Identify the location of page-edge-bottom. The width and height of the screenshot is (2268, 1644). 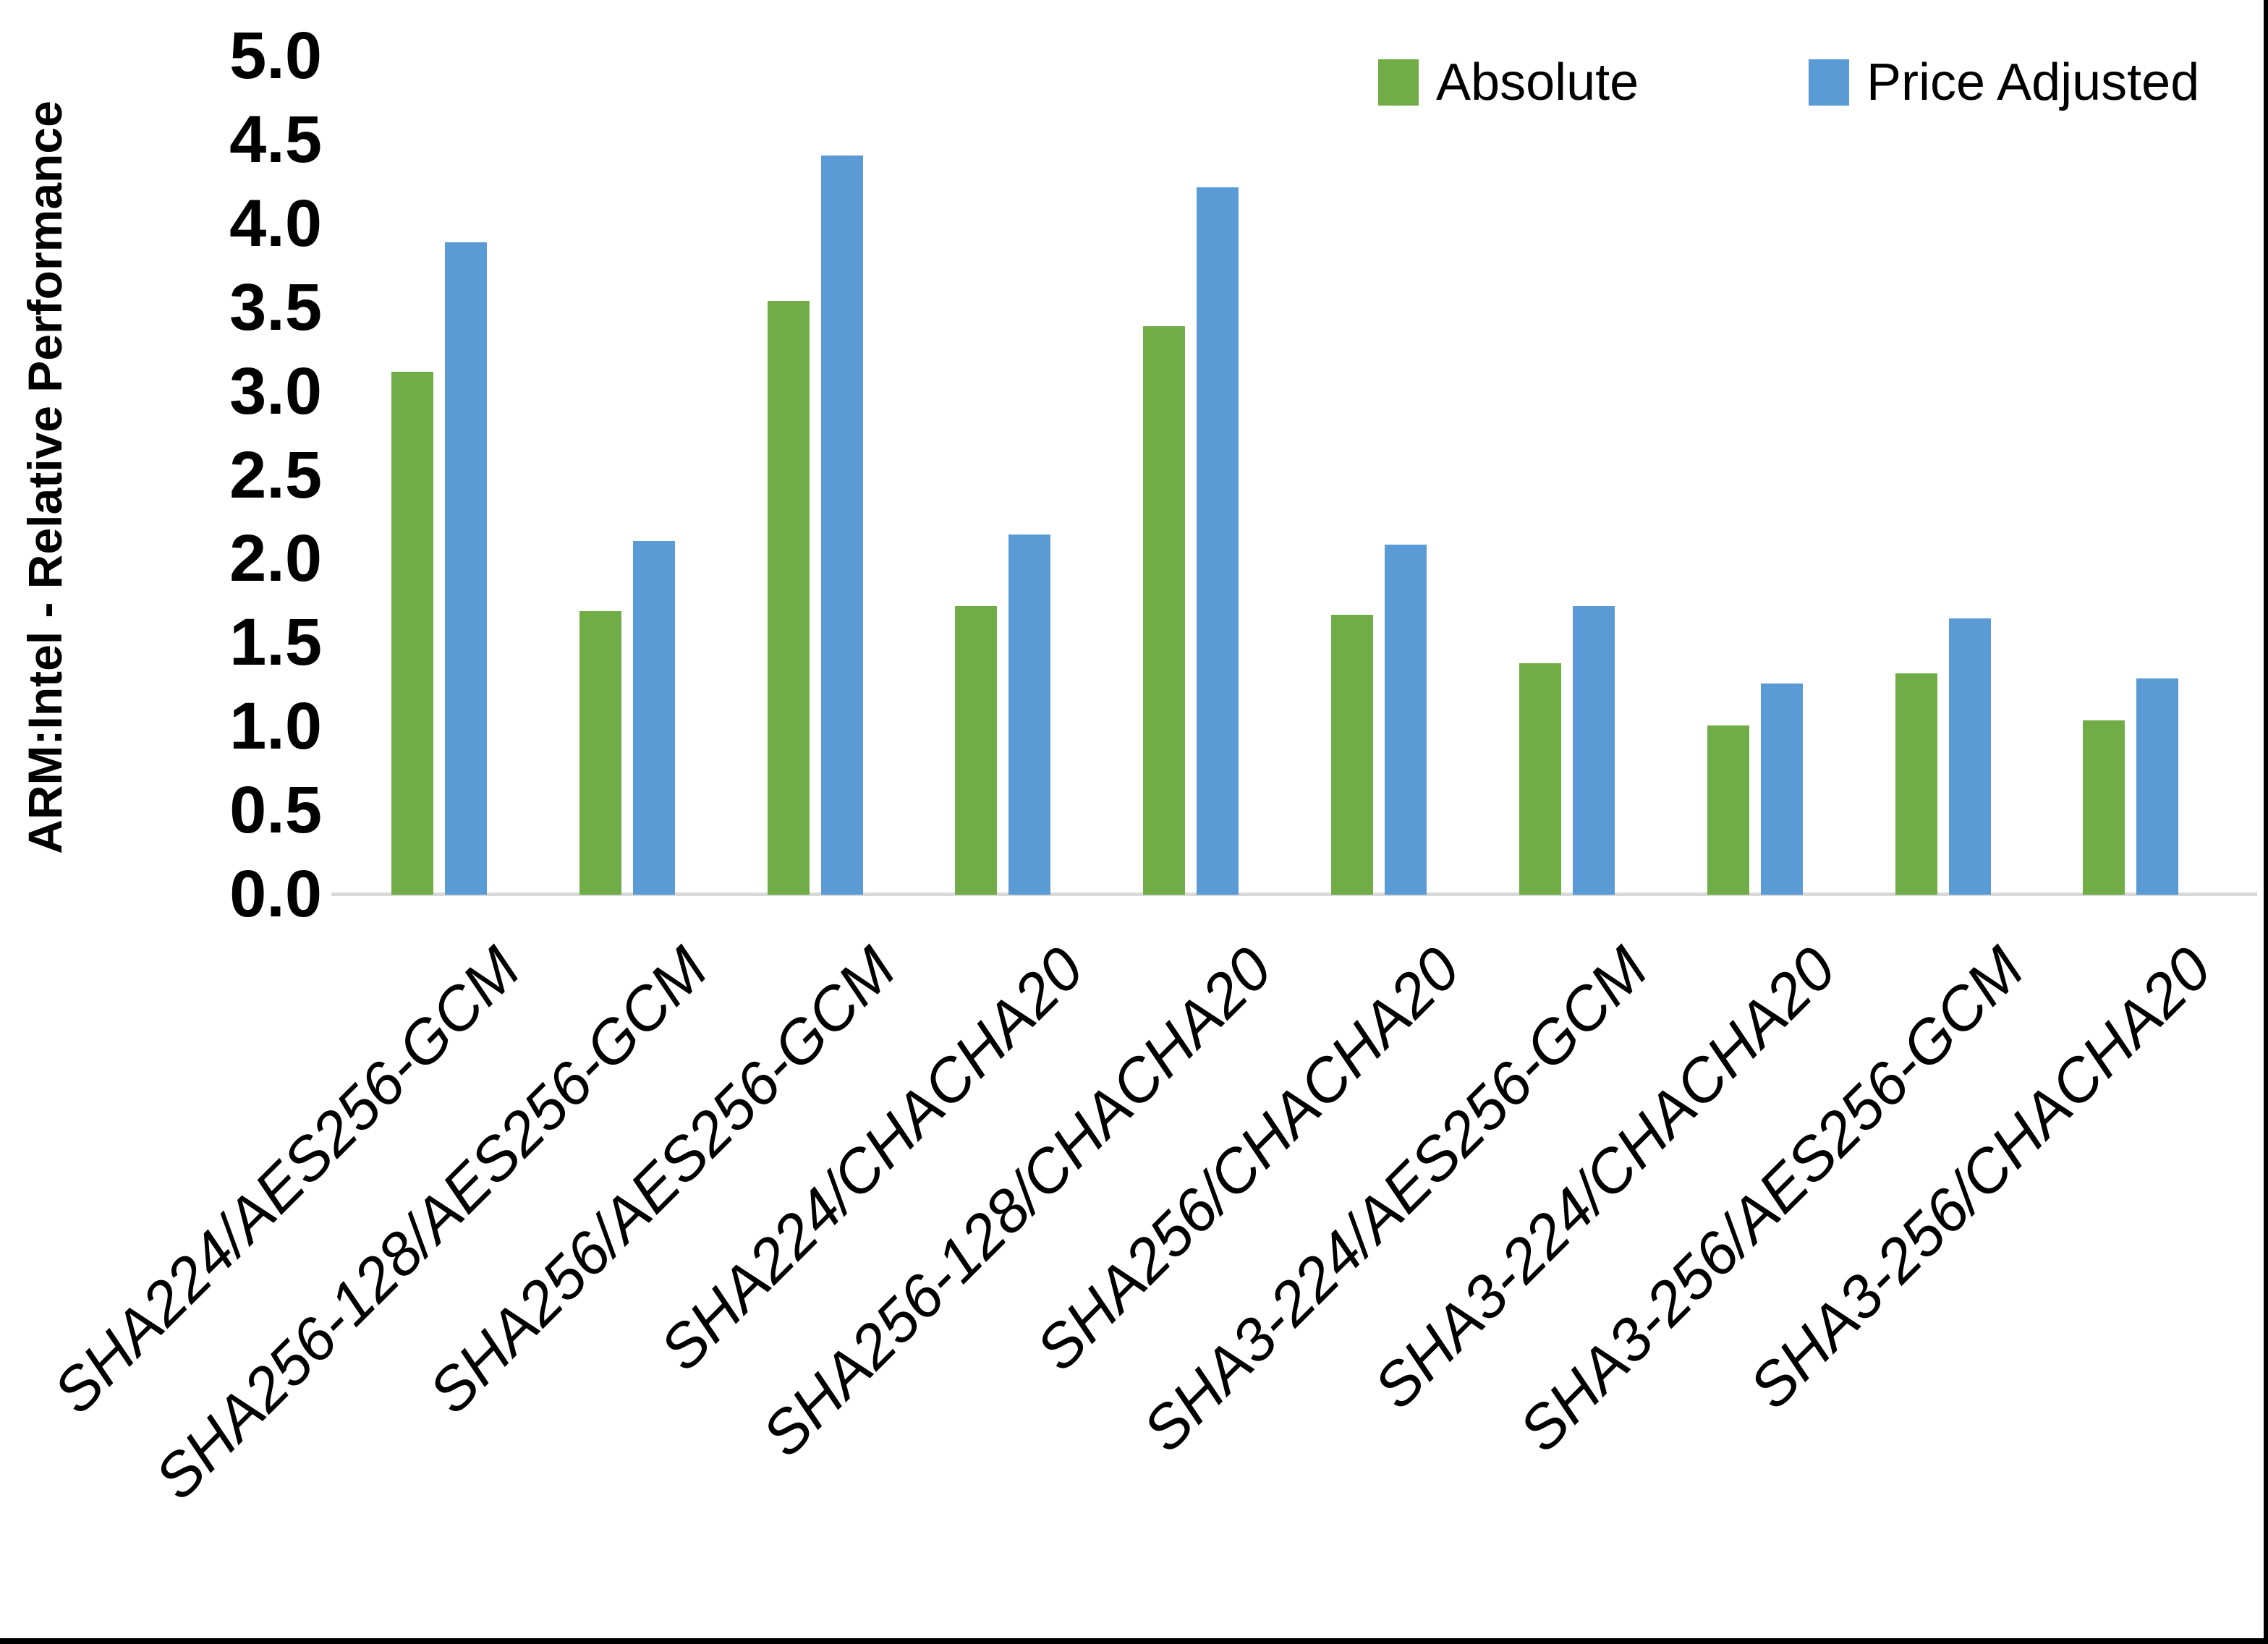
(1134, 1641).